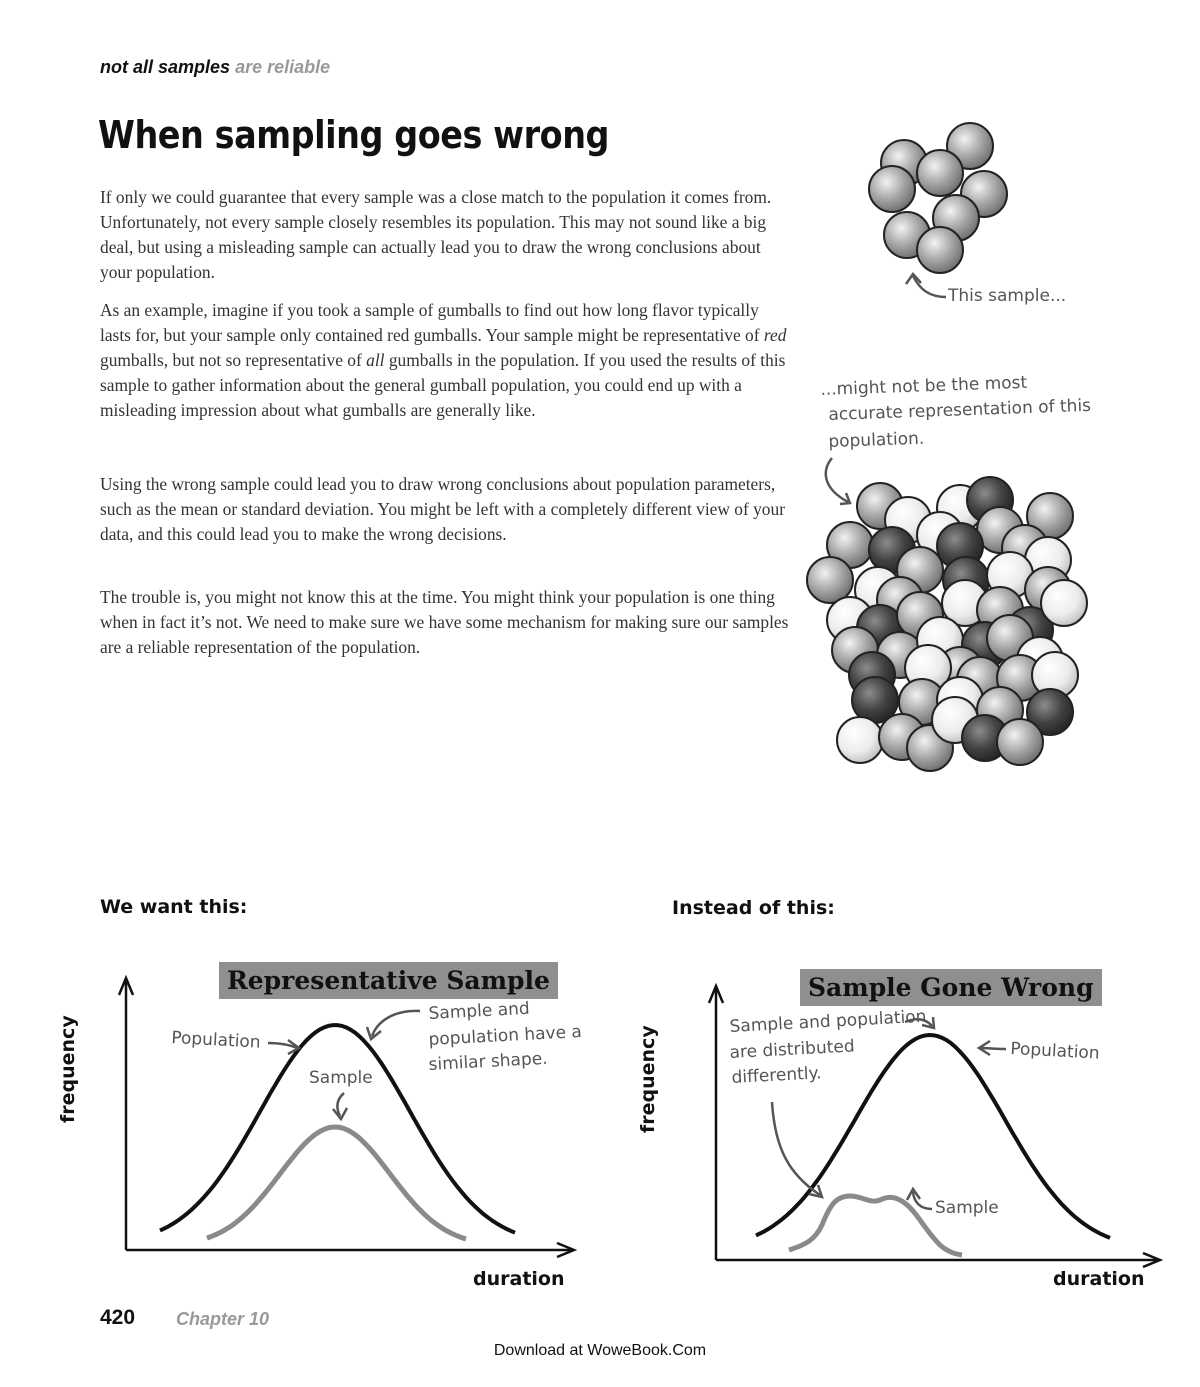 This screenshot has height=1387, width=1200. What do you see at coordinates (951, 987) in the screenshot?
I see `right-chart-title: Sample Gone Wrong` at bounding box center [951, 987].